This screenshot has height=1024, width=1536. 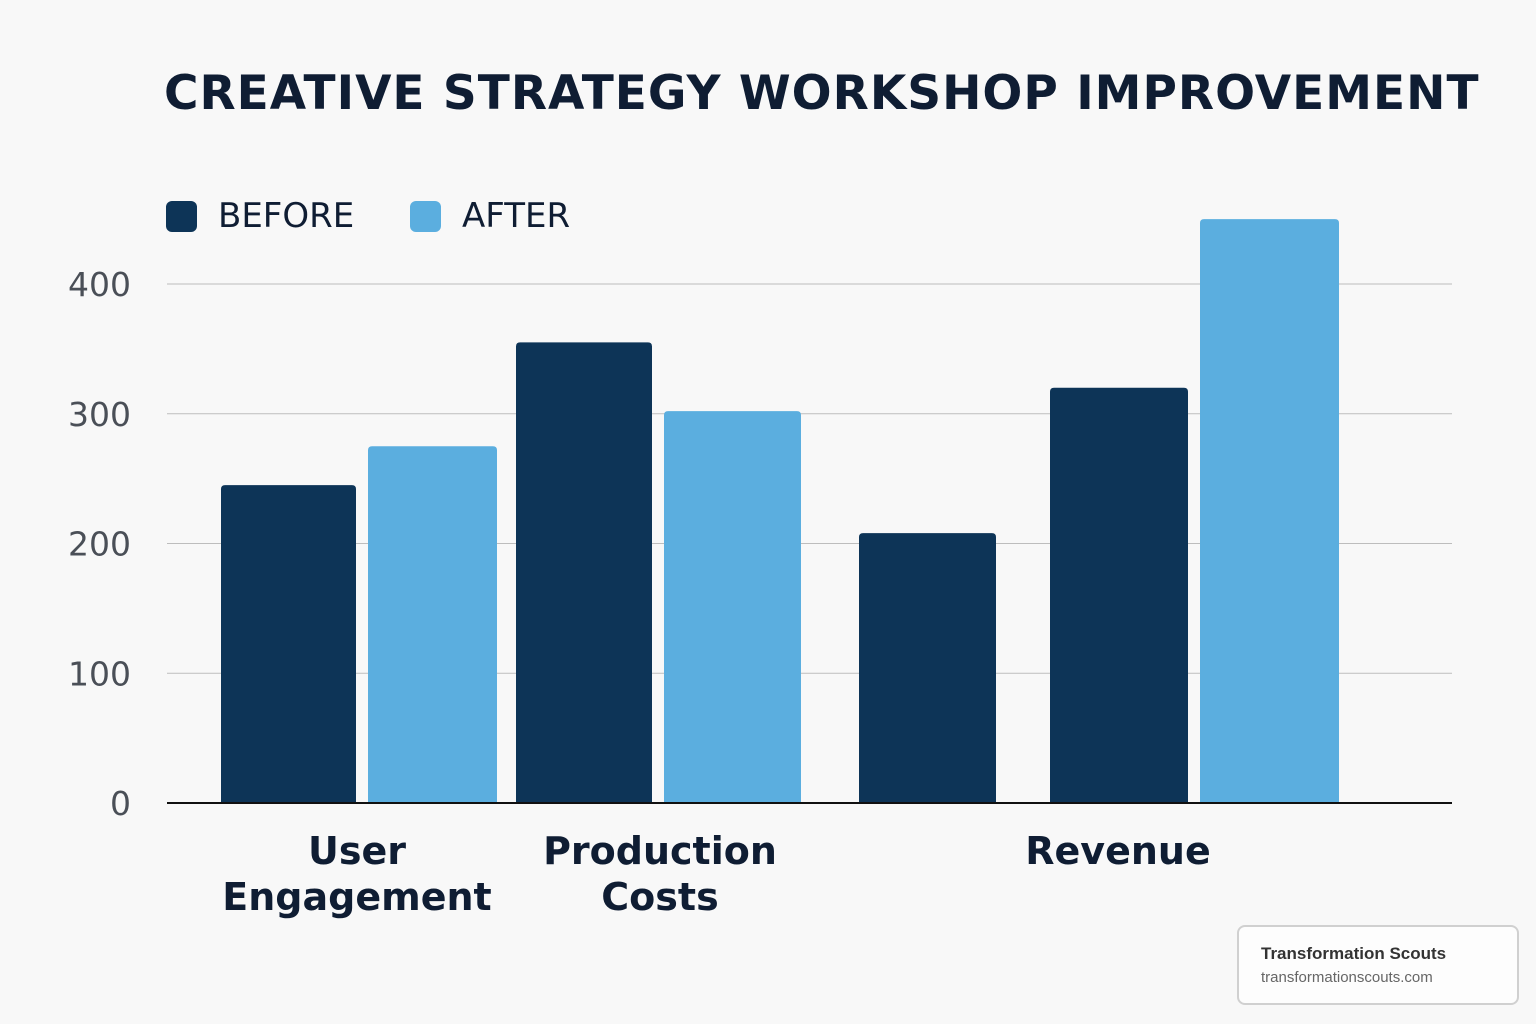 I want to click on x-category-label-production-costs: Production Costs, so click(x=660, y=874).